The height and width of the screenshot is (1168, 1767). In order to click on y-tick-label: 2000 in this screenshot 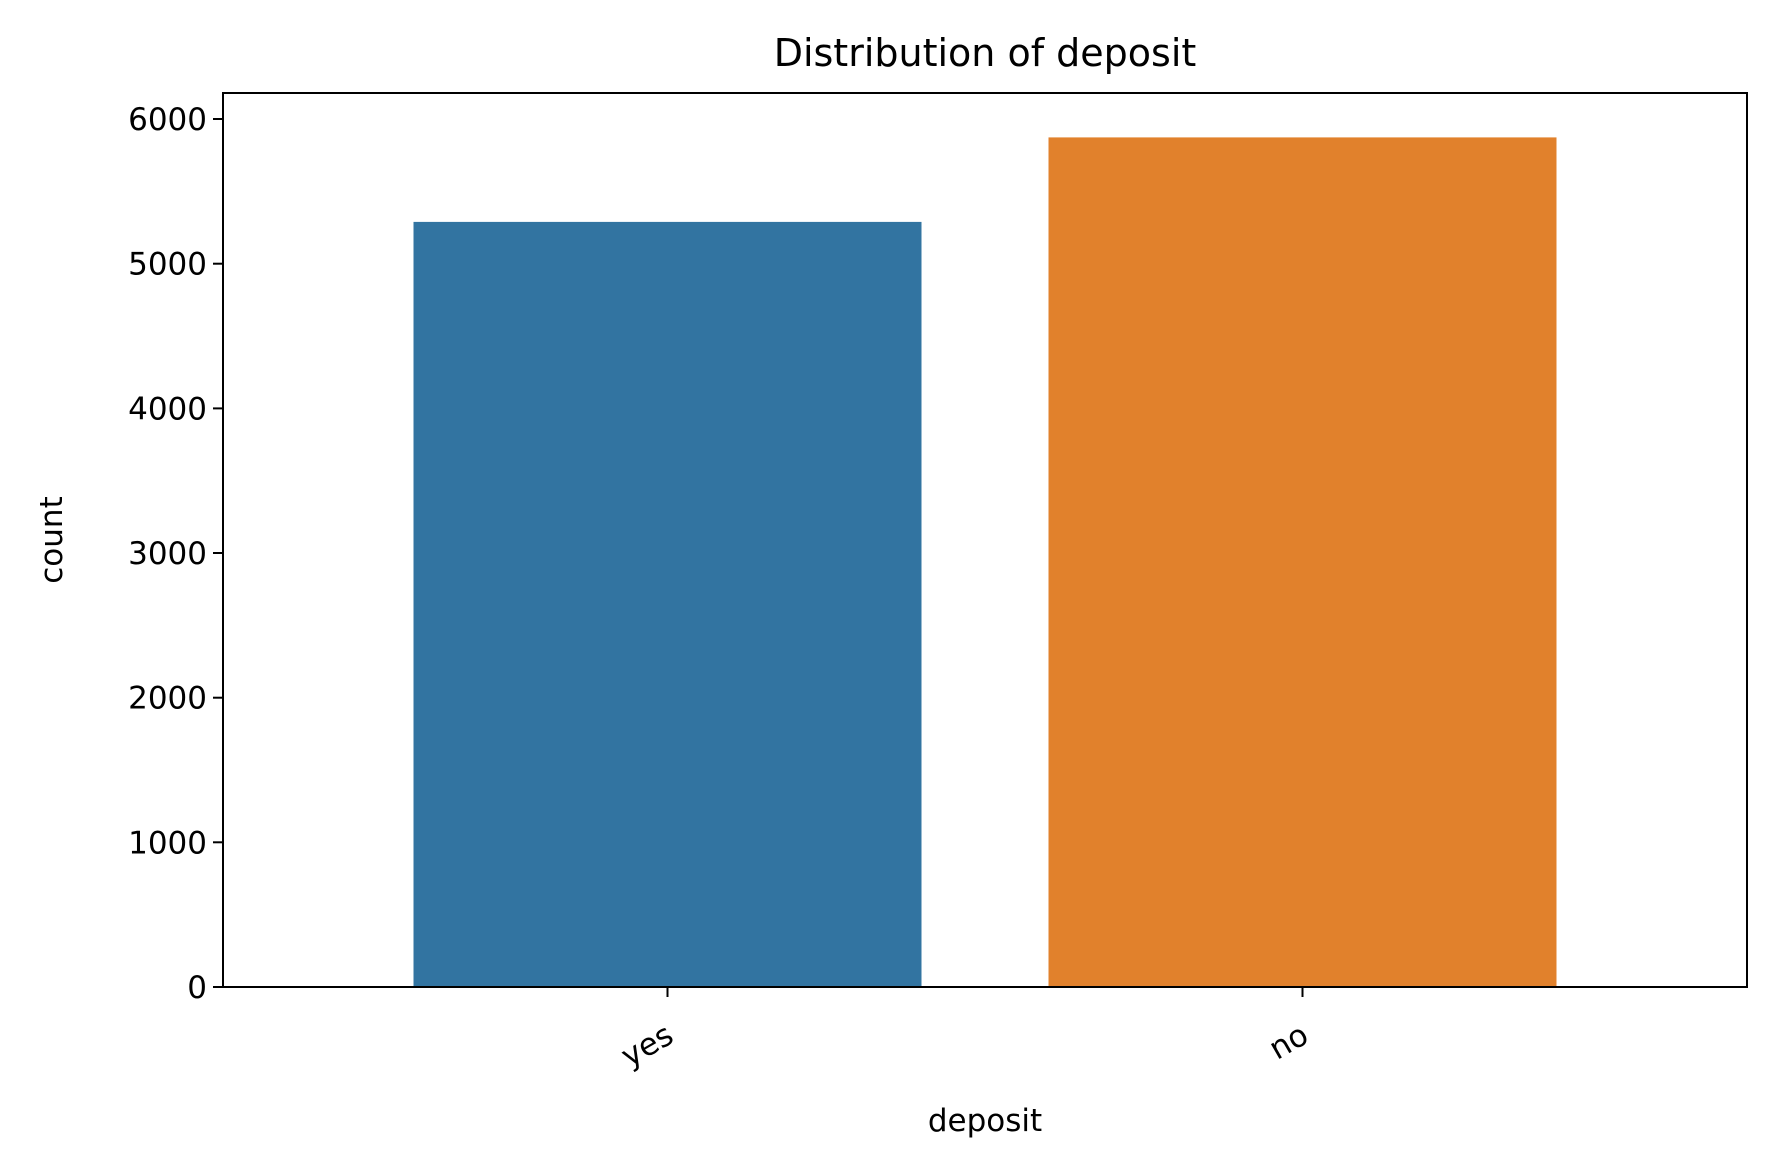, I will do `click(167, 699)`.